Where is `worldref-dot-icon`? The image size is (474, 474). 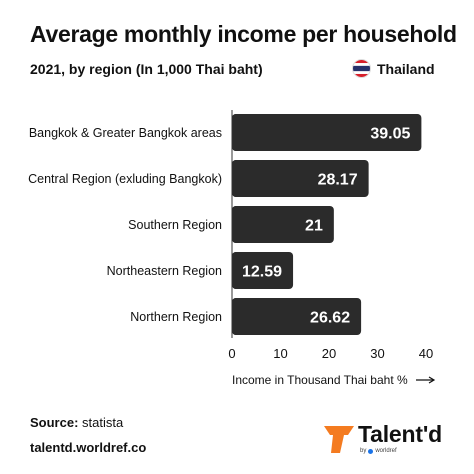
worldref-dot-icon is located at coordinates (371, 451).